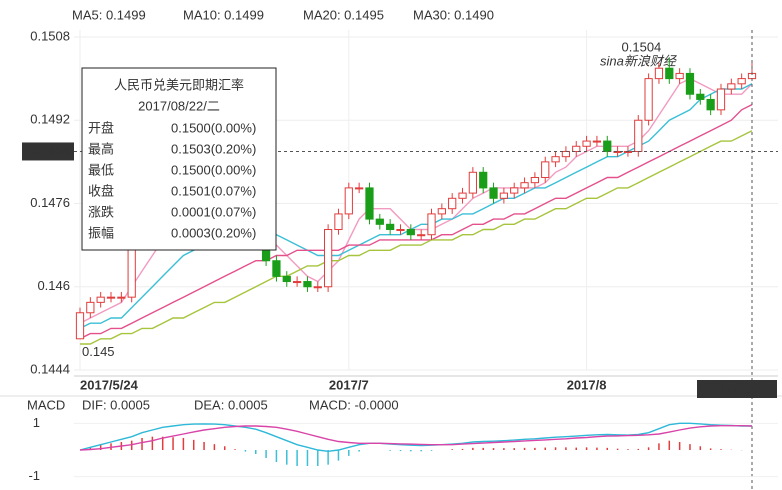  What do you see at coordinates (213, 232) in the screenshot?
I see `tooltip-row-value: 0.0003(0.20%)` at bounding box center [213, 232].